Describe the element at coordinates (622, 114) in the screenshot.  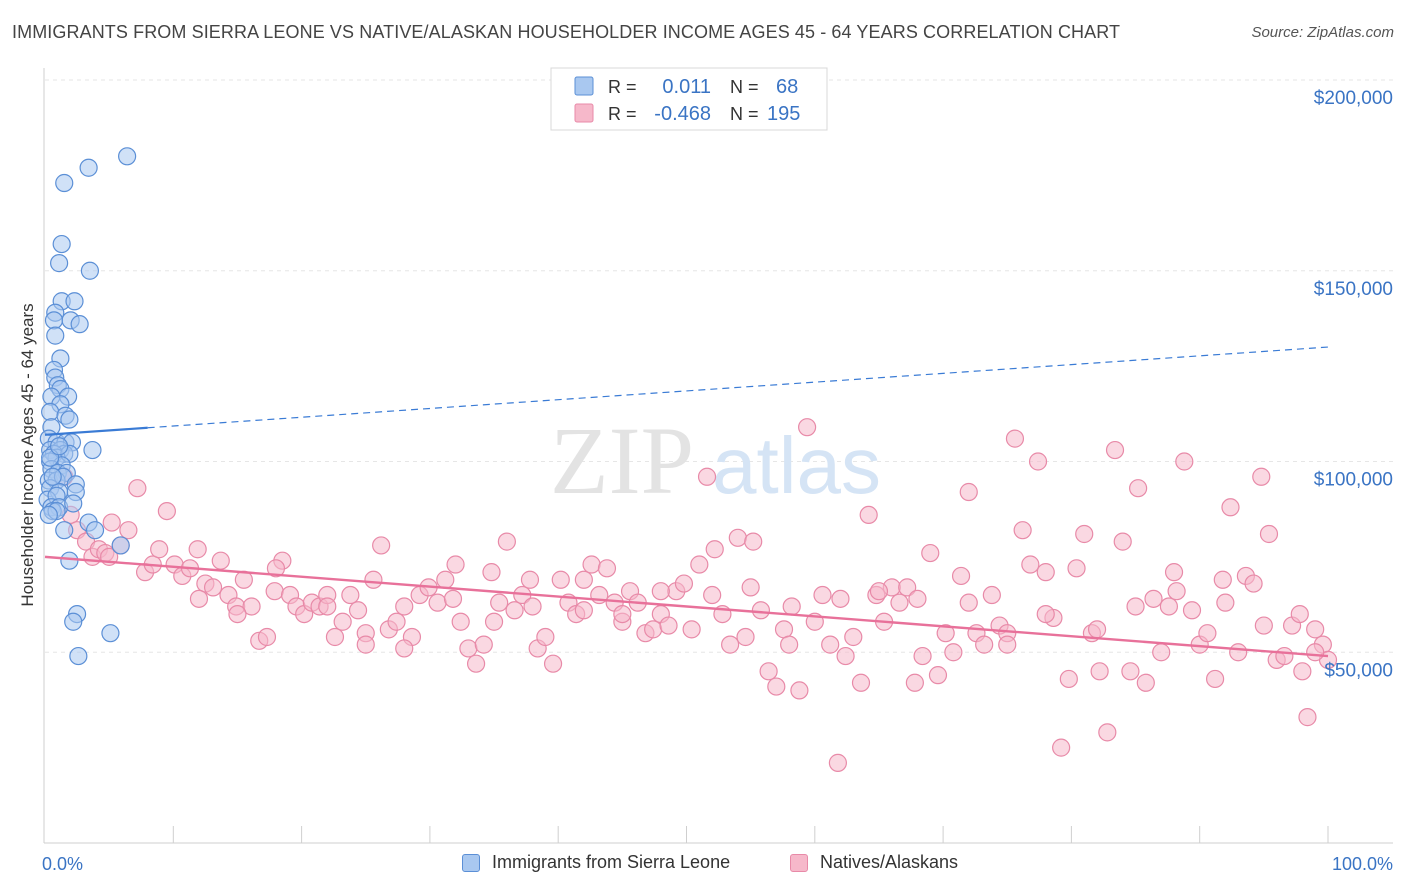
I see `legend-pink-r-label: R =` at that location.